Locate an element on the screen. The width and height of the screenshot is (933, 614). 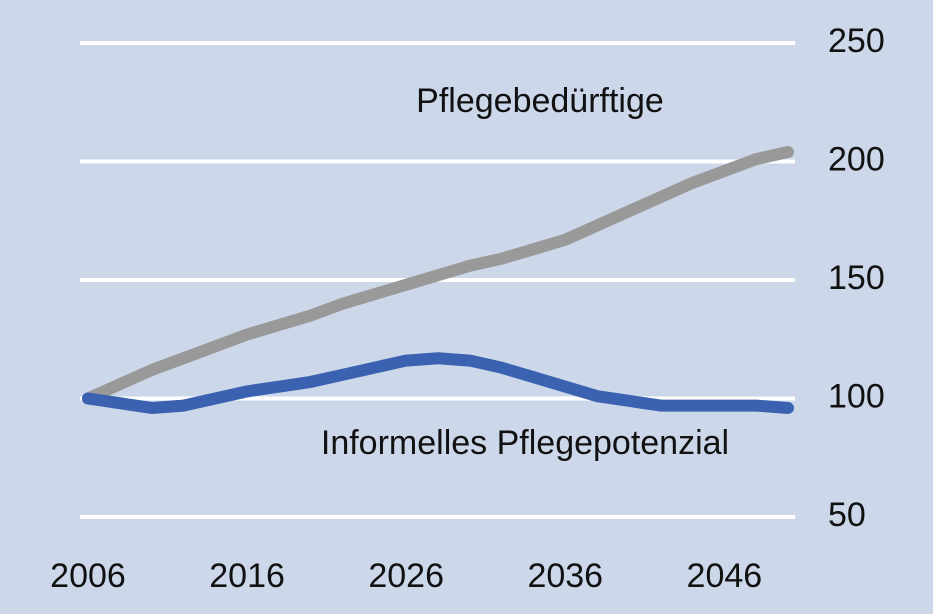
y-tick-label: 200 is located at coordinates (856, 159).